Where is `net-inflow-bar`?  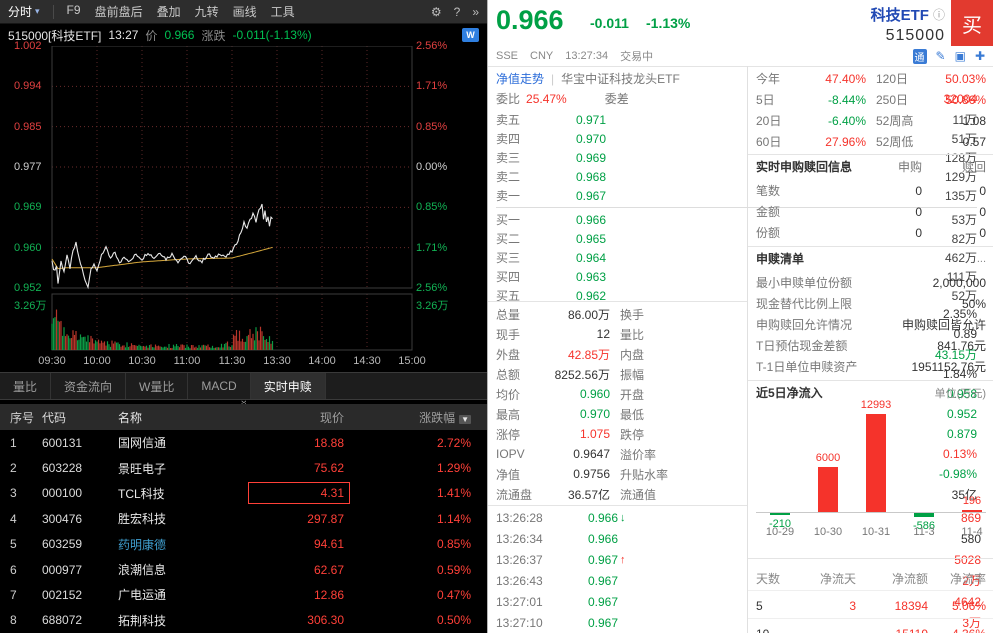
net-inflow-bar is located at coordinates (876, 463).